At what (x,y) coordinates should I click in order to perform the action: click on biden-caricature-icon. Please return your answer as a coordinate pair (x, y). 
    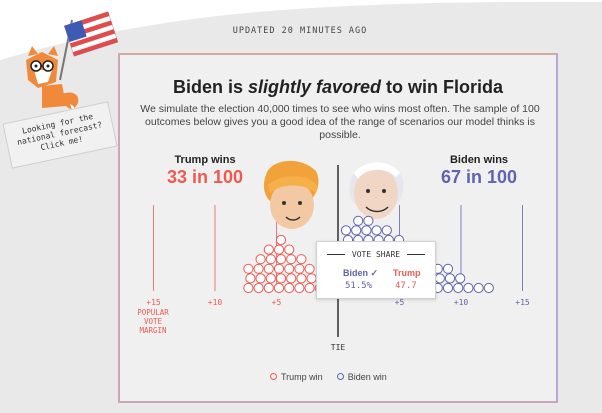
    Looking at the image, I should click on (376, 190).